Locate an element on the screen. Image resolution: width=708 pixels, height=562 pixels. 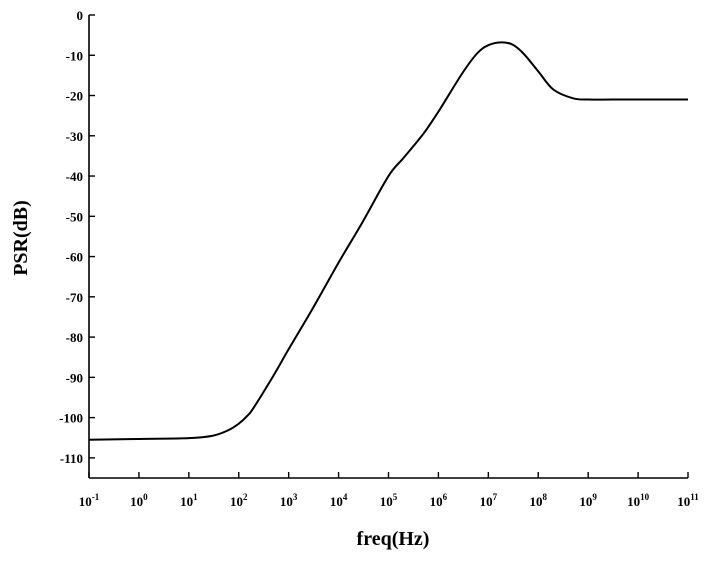
x-tick-exponent: 4 is located at coordinates (345, 497).